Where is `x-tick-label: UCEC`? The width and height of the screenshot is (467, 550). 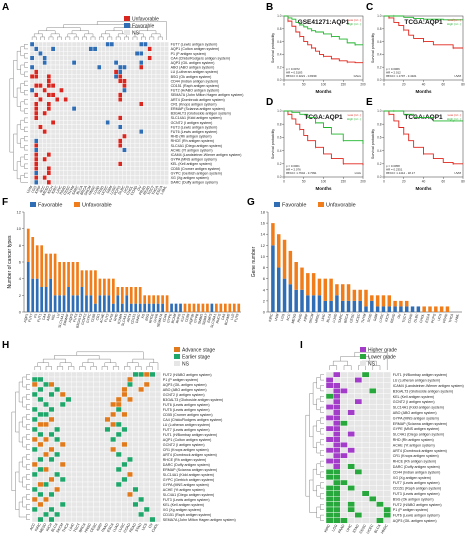 x-tick-label: UCEC is located at coordinates (358, 318).